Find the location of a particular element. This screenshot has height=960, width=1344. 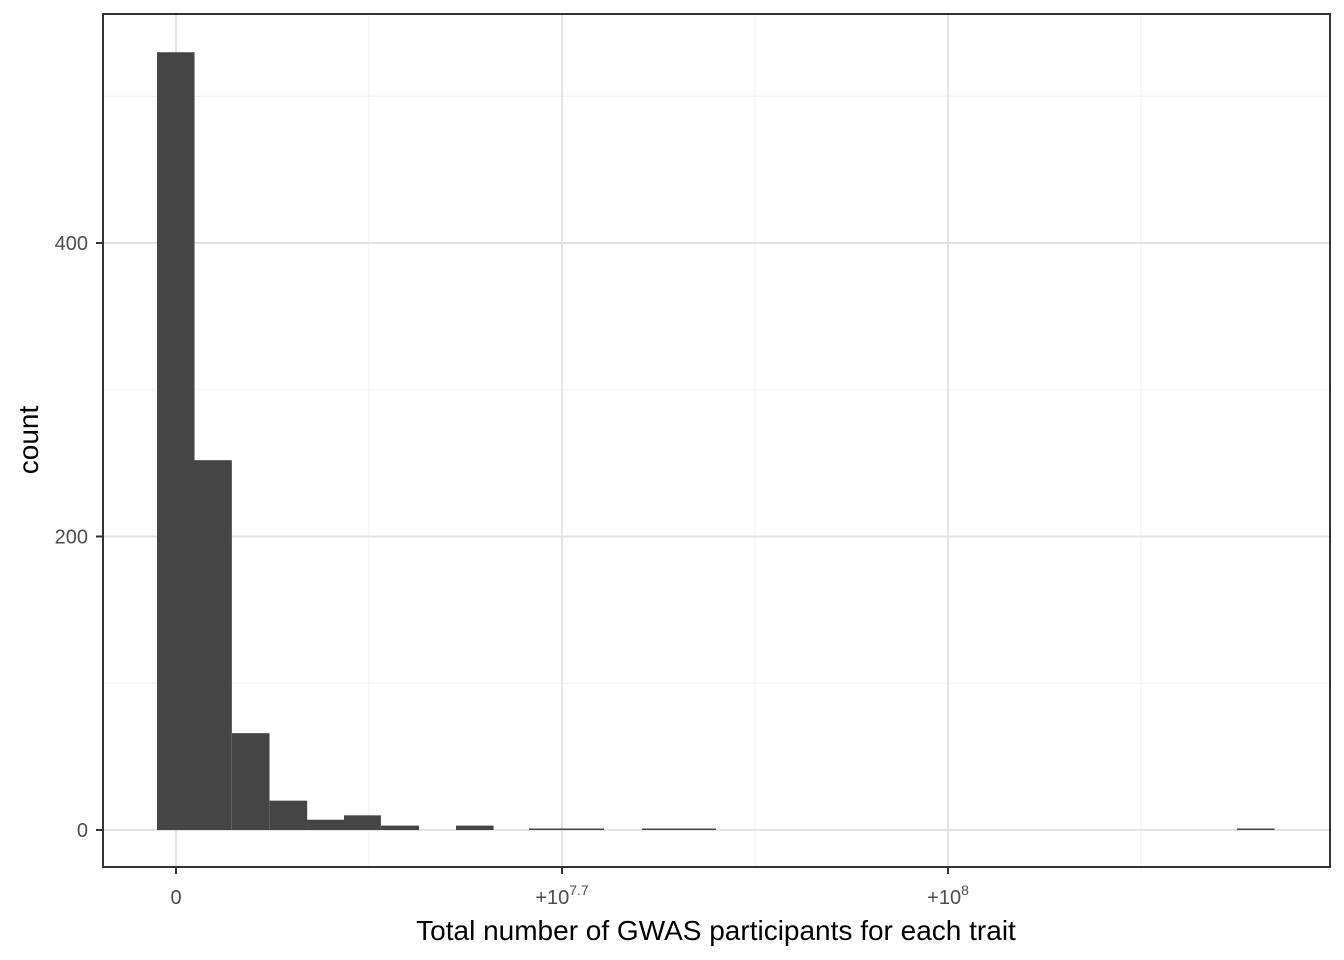

x-tick-label: +108 is located at coordinates (948, 895).